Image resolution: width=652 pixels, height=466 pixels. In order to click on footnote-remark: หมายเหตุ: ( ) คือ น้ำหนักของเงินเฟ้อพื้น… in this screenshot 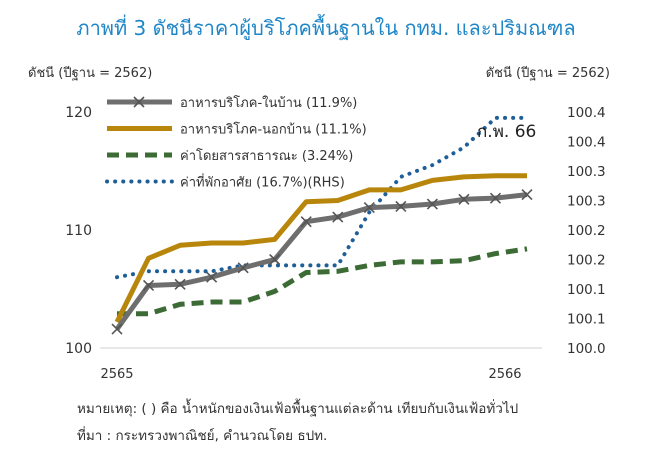, I will do `click(298, 409)`.